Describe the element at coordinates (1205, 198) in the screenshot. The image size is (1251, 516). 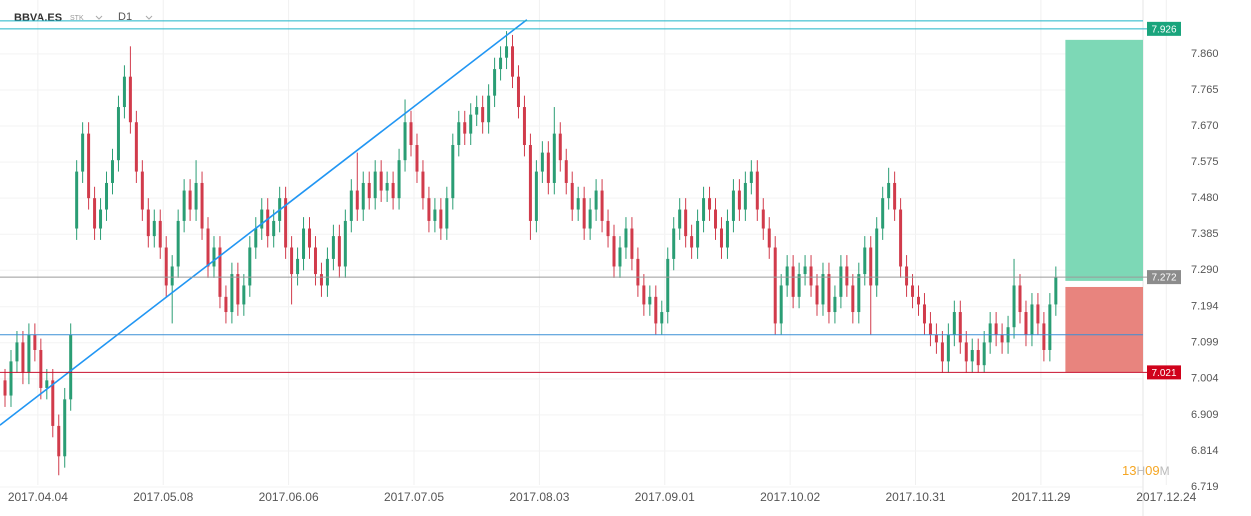
I see `y-tick-label: 7.480` at that location.